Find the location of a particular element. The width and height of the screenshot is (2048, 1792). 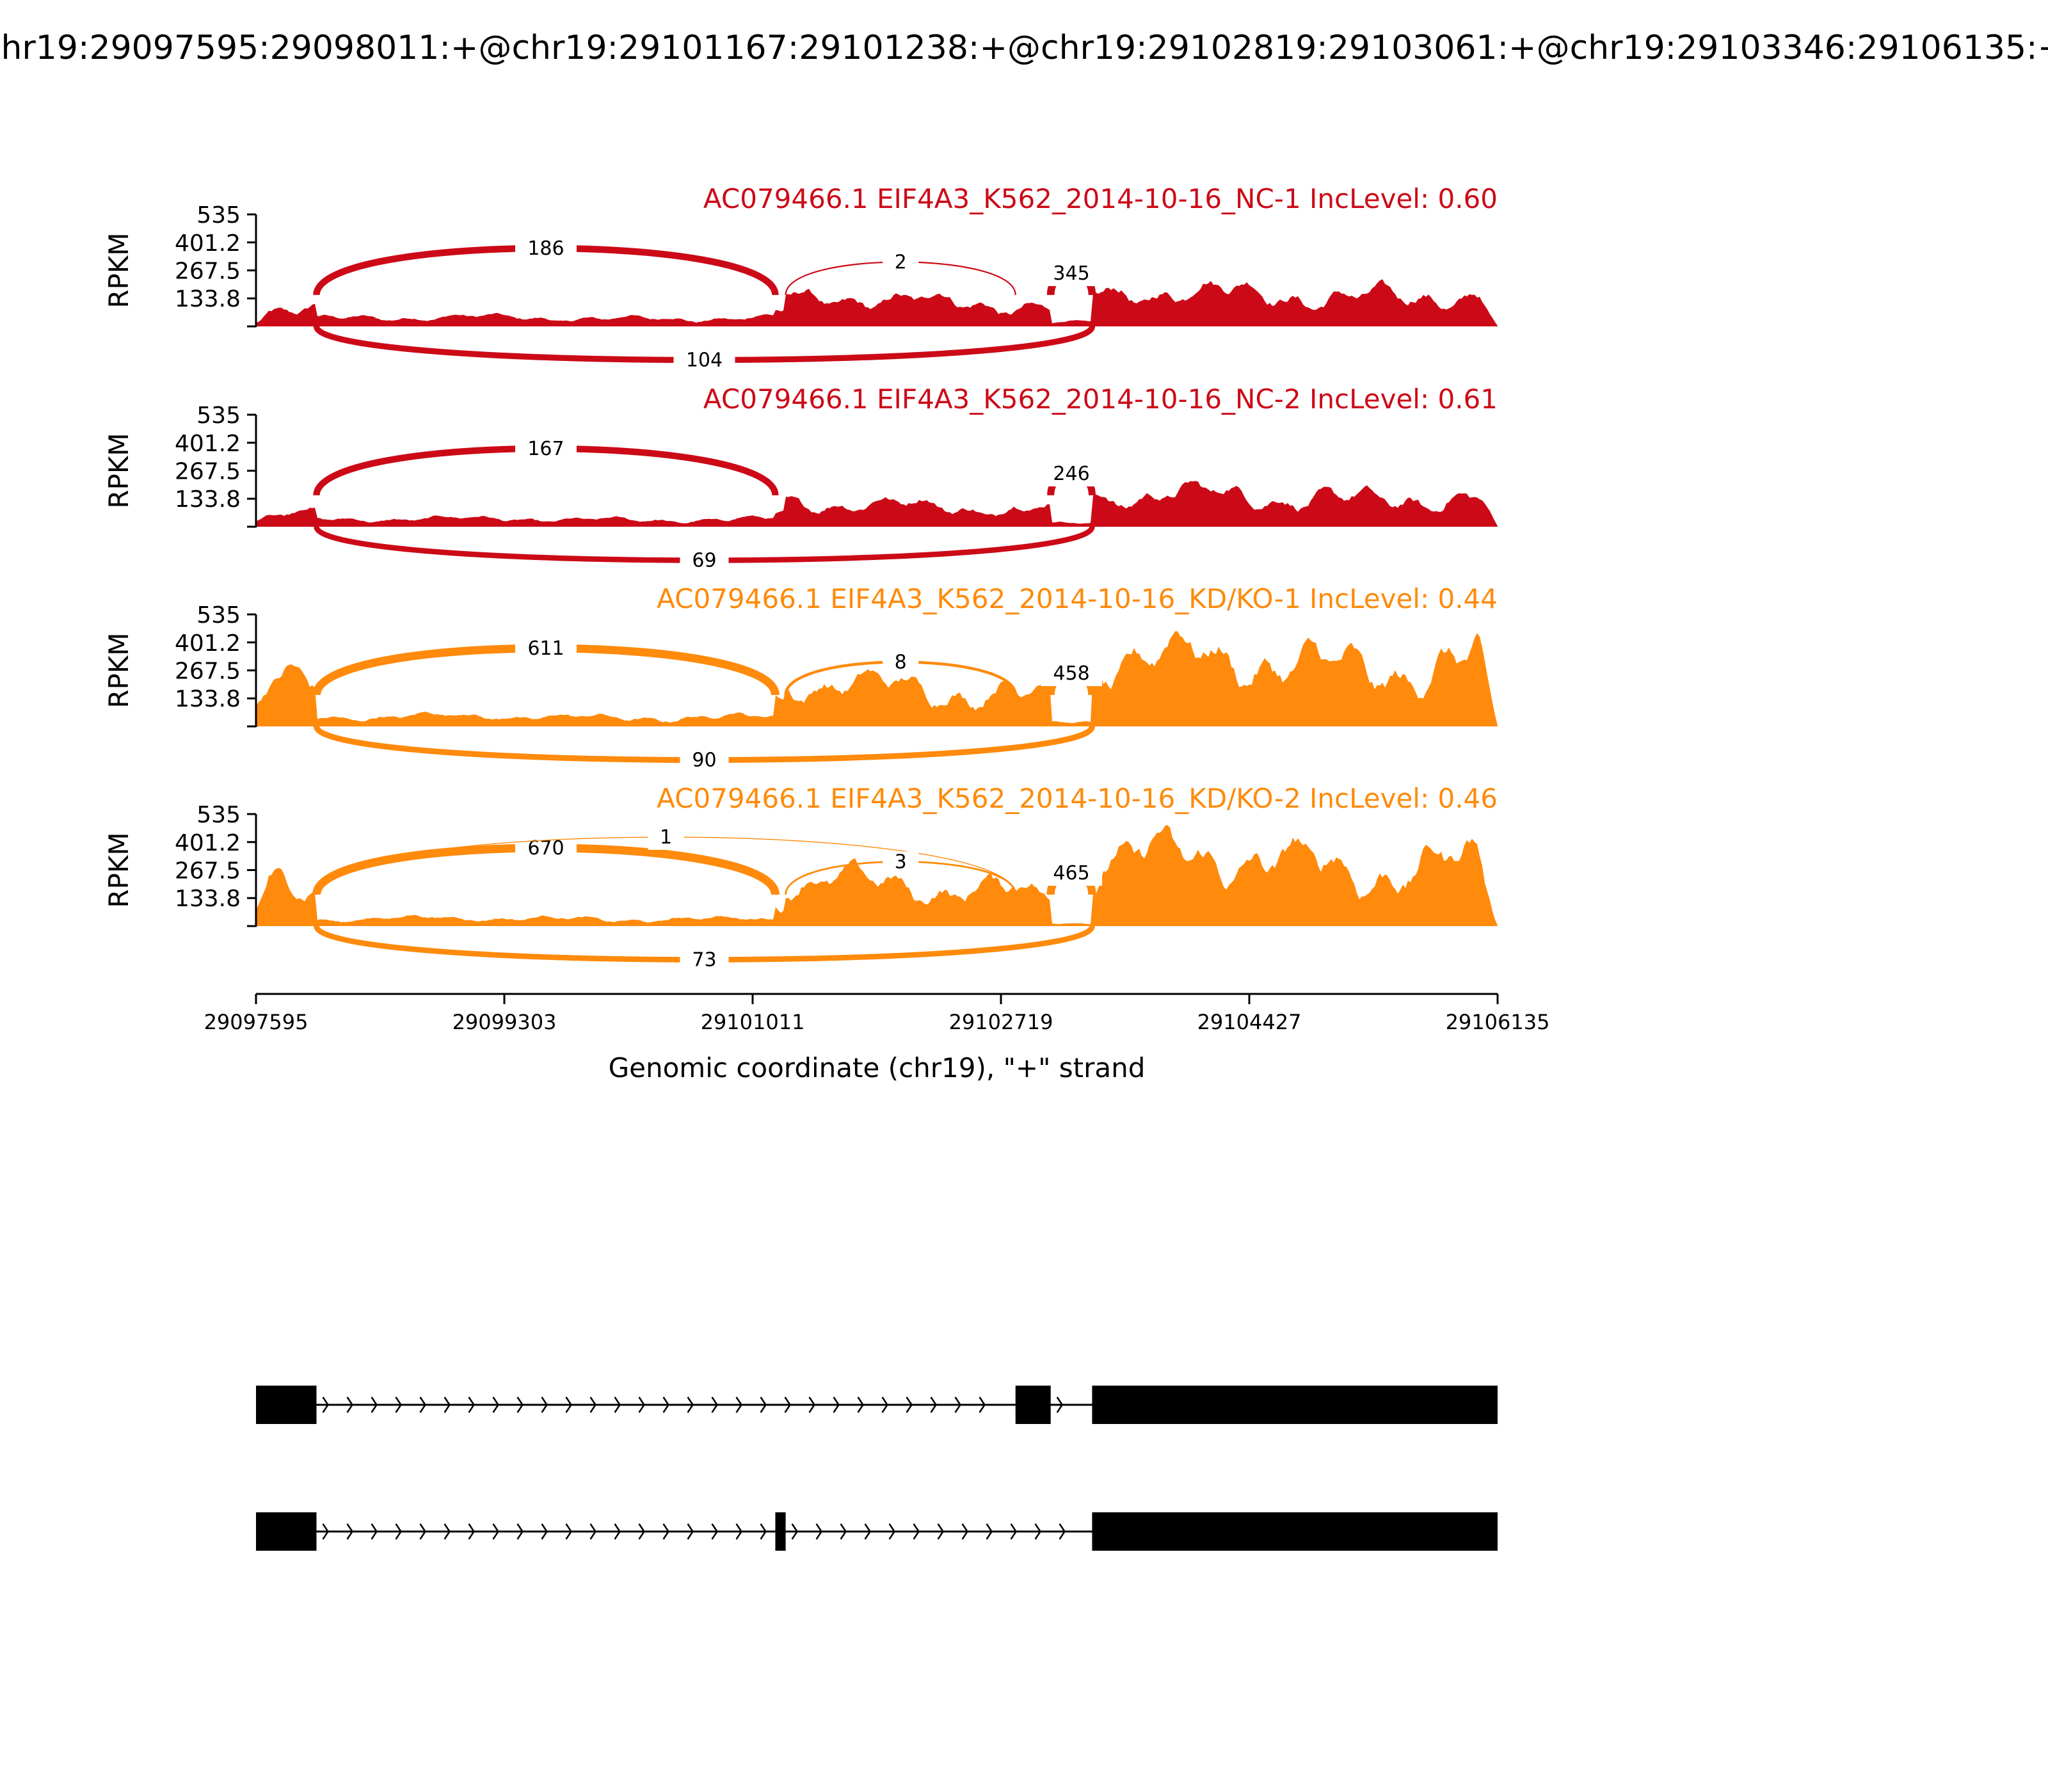

y-tick-label: 535 is located at coordinates (218, 815).